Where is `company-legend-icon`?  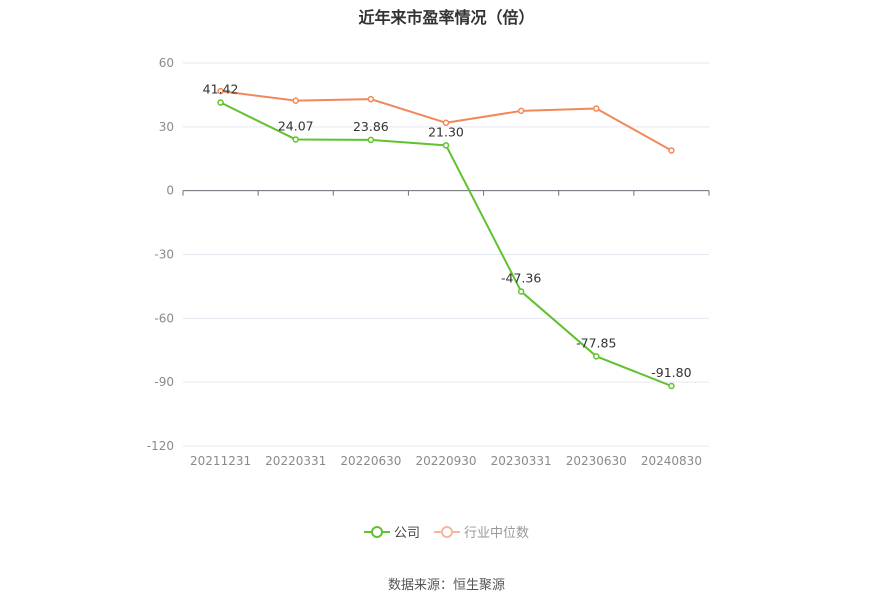 company-legend-icon is located at coordinates (376, 531).